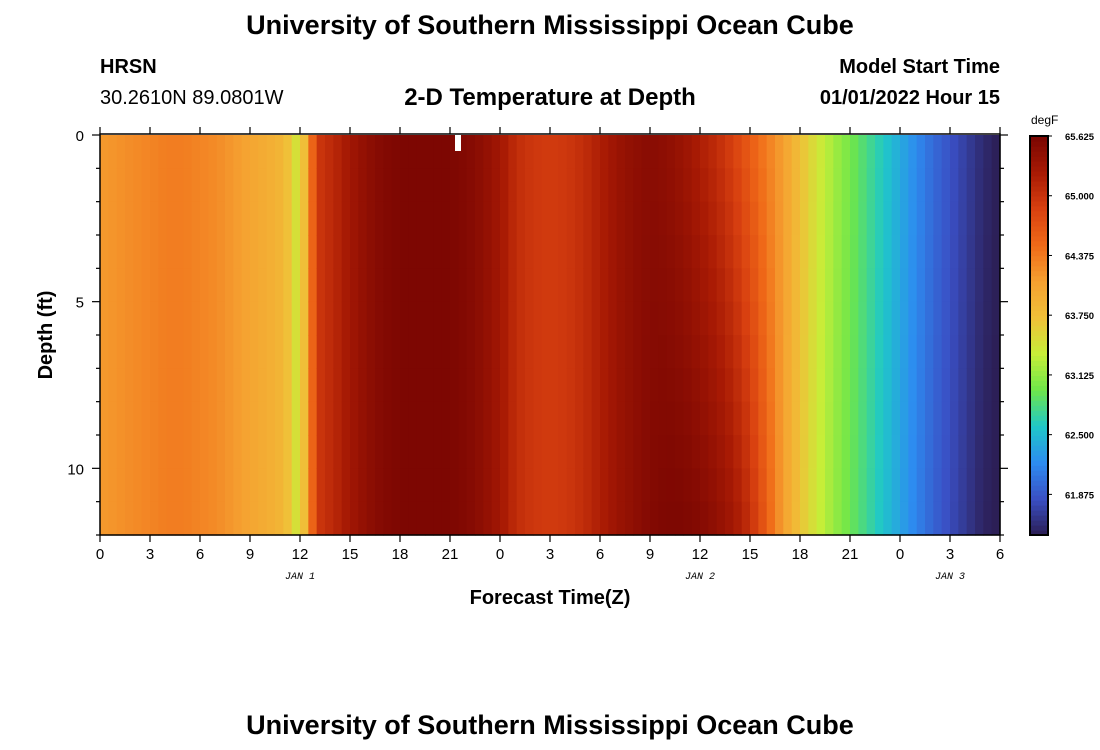  Describe the element at coordinates (700, 577) in the screenshot. I see `date-label: JAN 2` at that location.